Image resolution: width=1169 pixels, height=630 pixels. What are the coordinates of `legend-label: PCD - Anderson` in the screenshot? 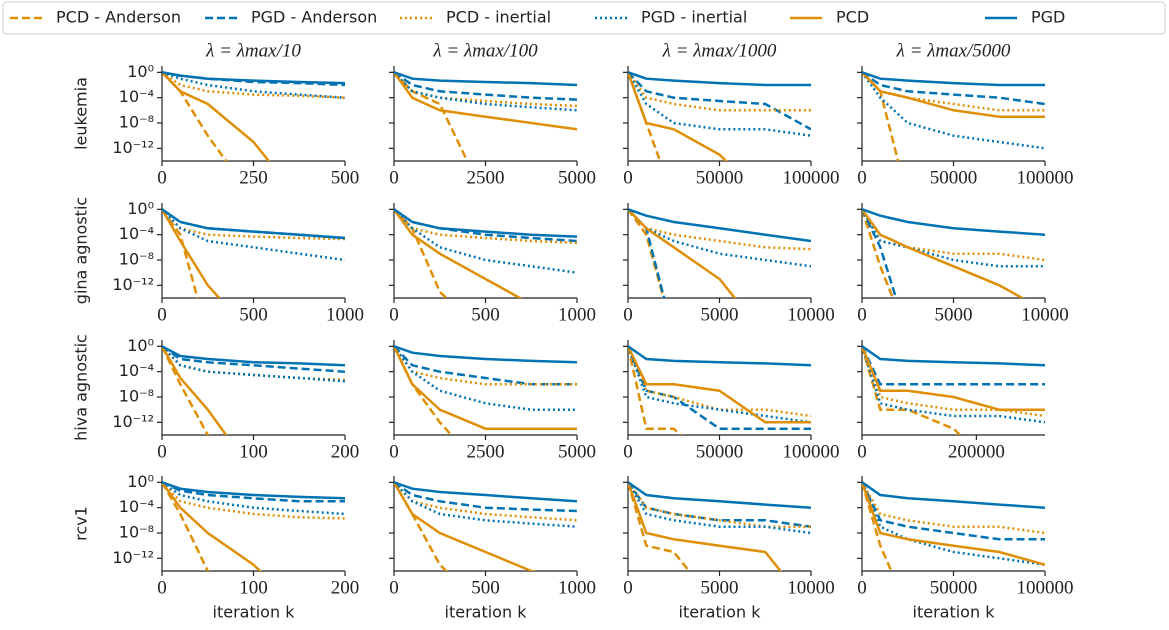 It's located at (118, 17).